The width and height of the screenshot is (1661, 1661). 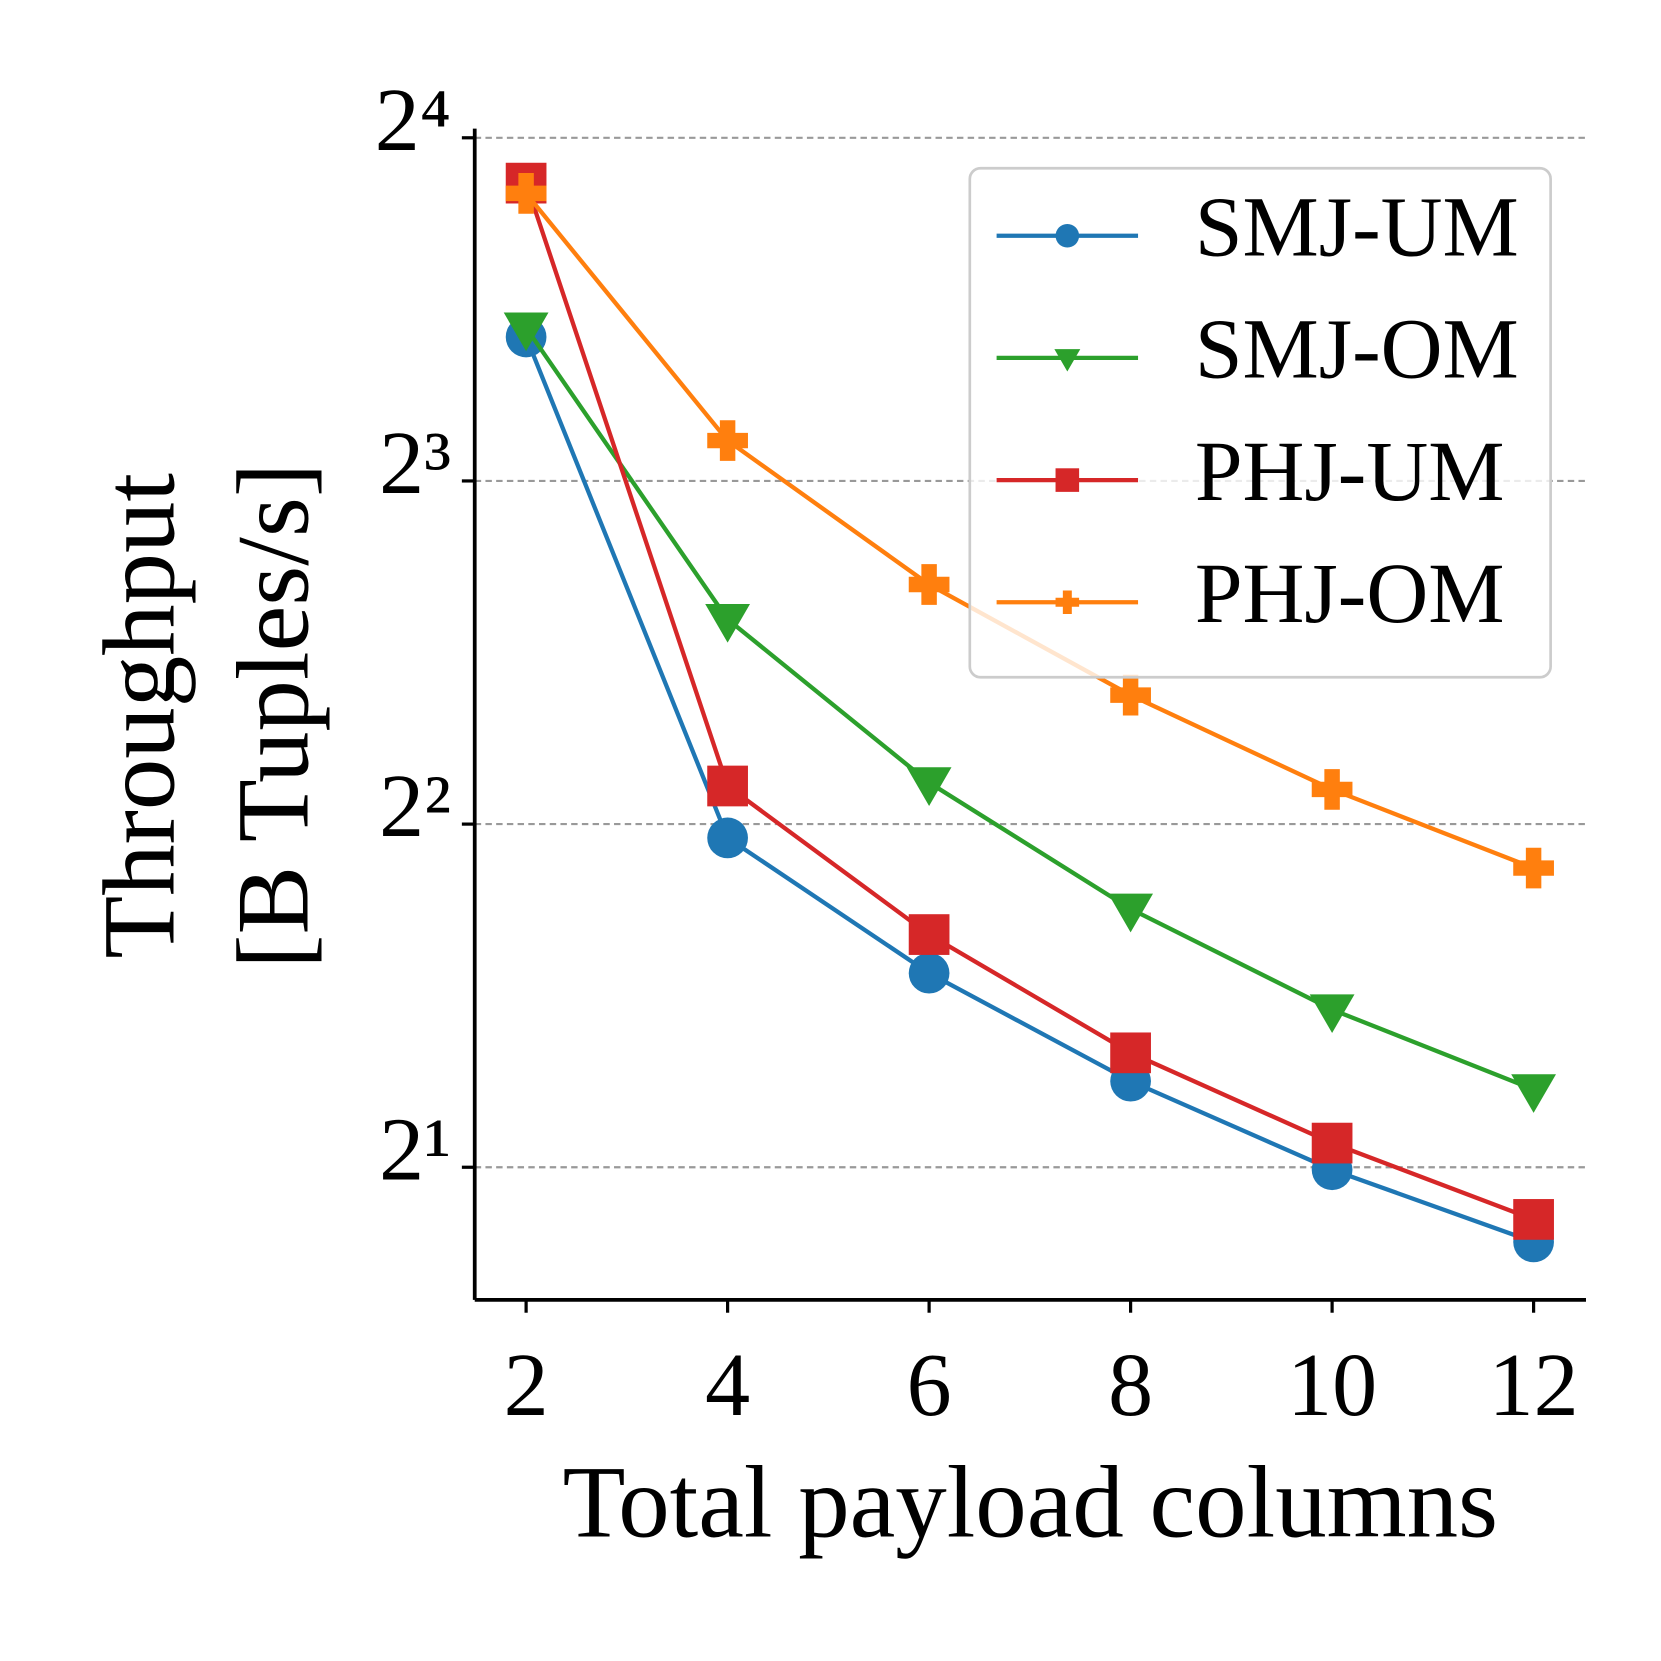 I want to click on x-tick-label: 8, so click(x=1130, y=1385).